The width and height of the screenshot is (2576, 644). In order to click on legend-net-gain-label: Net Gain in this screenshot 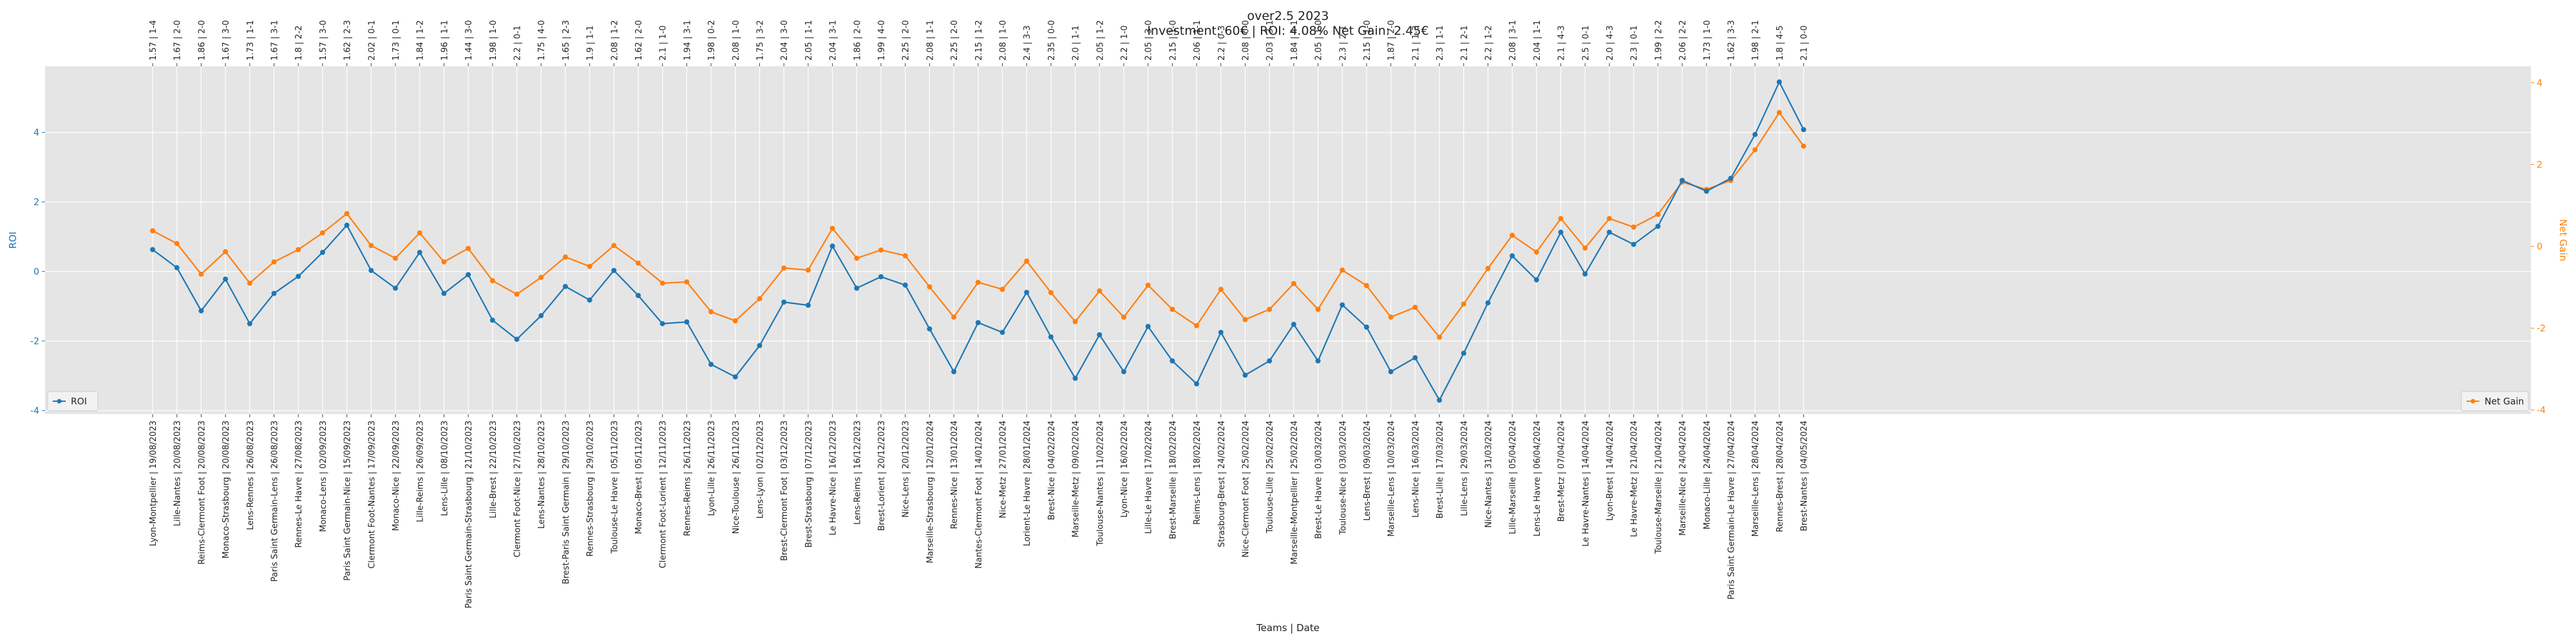, I will do `click(2504, 402)`.